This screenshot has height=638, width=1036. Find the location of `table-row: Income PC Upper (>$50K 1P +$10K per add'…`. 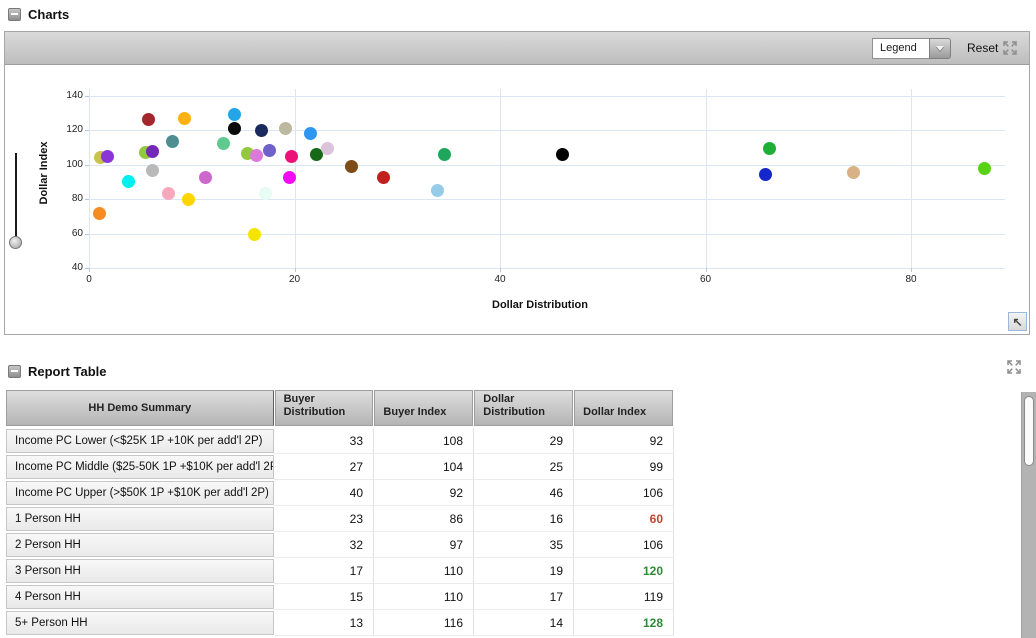

table-row: Income PC Upper (>$50K 1P +$10K per add'… is located at coordinates (340, 493).